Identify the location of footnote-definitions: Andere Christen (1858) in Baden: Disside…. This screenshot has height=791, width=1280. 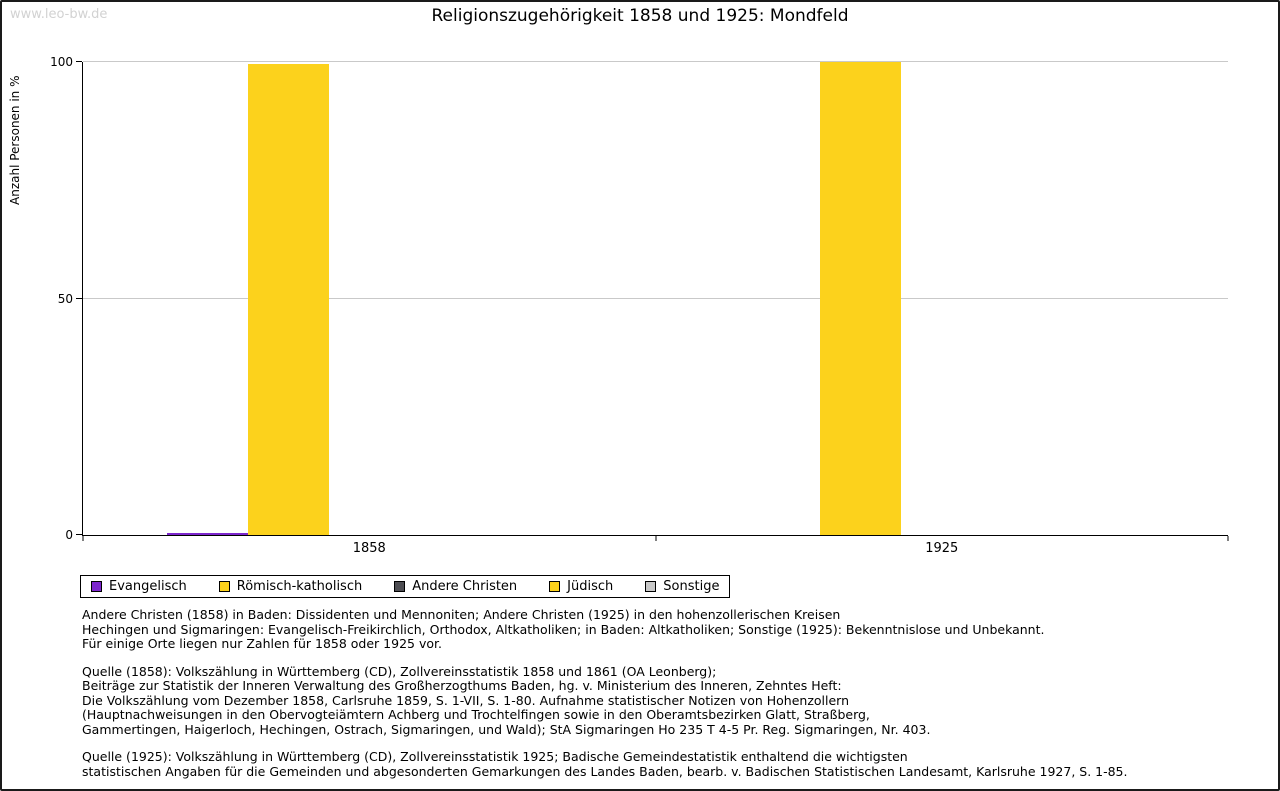
(563, 629).